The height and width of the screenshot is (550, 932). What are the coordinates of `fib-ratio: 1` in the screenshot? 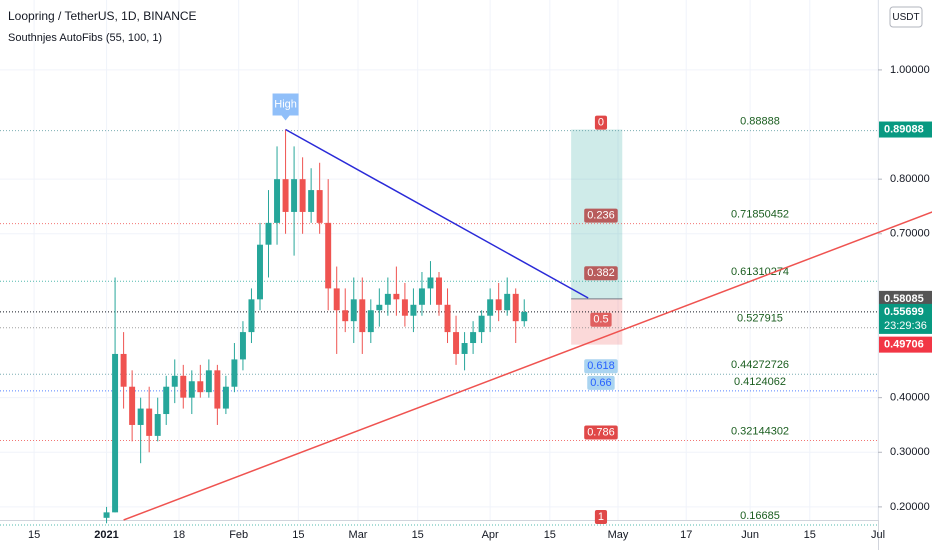 It's located at (601, 517).